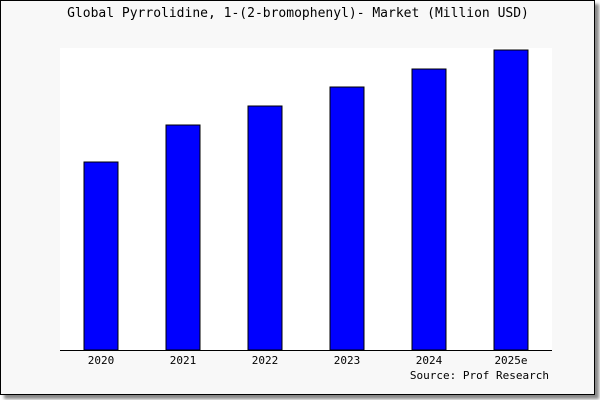 The image size is (600, 400). I want to click on x-tick-label: 2022, so click(265, 360).